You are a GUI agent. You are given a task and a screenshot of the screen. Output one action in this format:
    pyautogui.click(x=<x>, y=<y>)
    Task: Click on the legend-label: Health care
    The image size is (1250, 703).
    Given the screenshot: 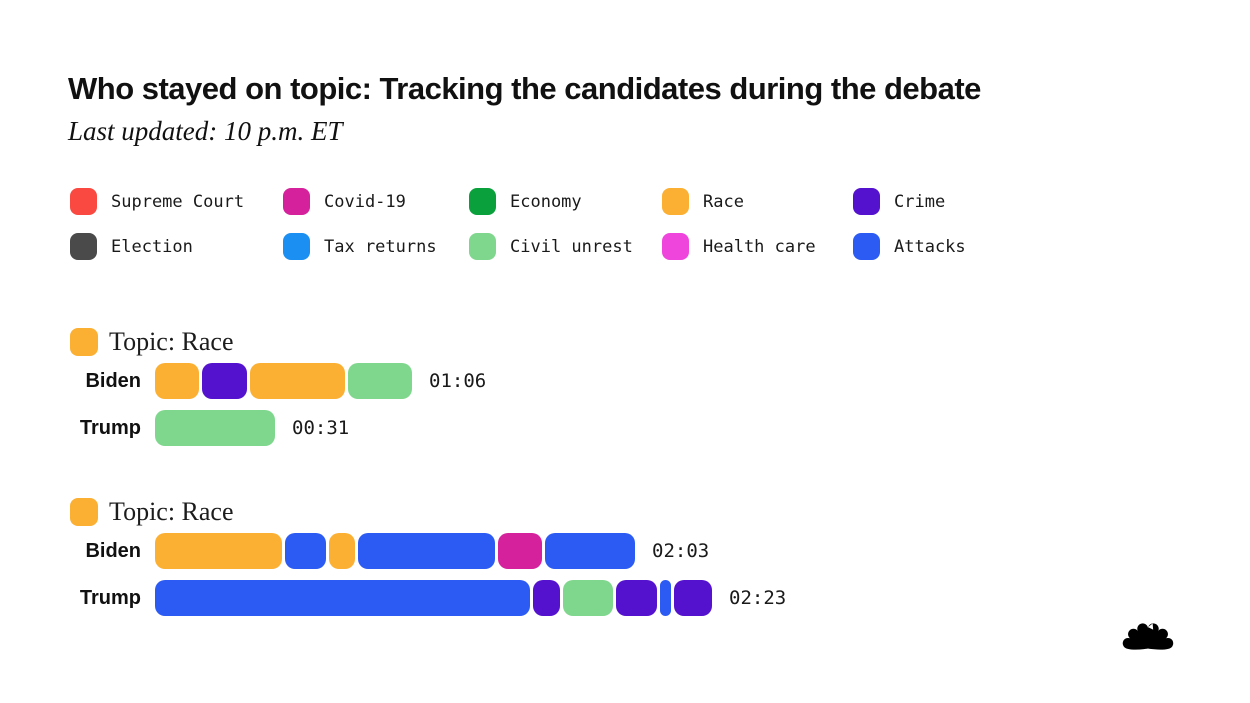 What is the action you would take?
    pyautogui.click(x=759, y=246)
    